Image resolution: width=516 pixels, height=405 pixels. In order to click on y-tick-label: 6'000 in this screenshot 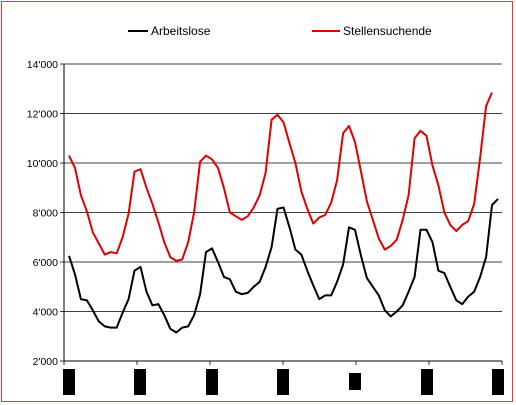, I will do `click(46, 263)`.